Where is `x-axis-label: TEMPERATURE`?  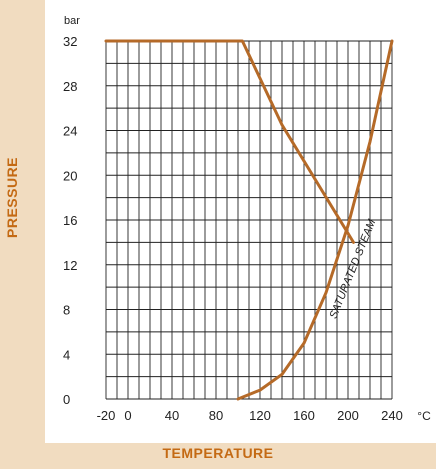
x-axis-label: TEMPERATURE is located at coordinates (218, 453).